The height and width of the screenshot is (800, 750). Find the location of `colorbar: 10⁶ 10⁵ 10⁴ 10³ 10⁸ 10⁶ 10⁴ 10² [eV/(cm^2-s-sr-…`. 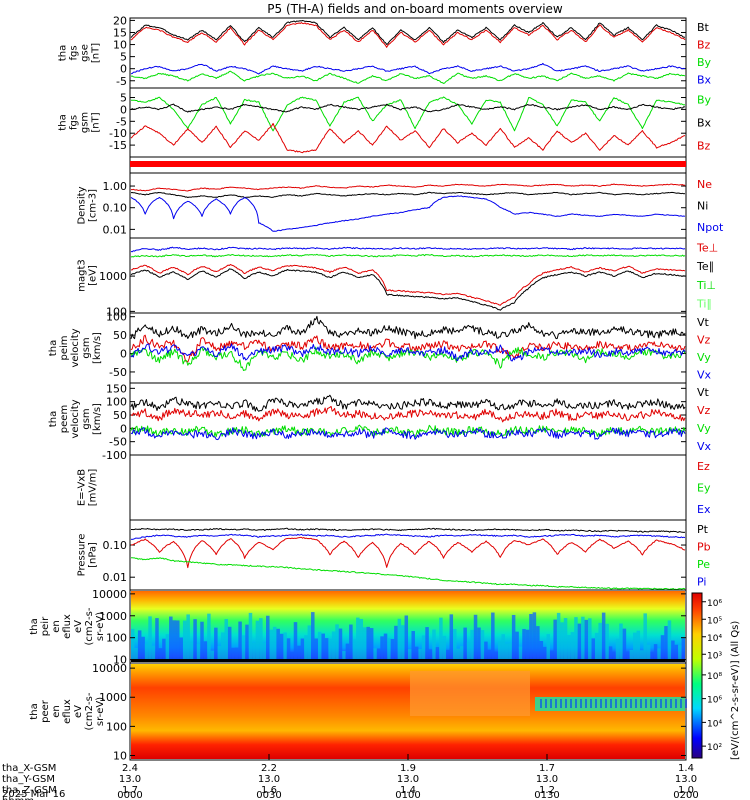

colorbar: 10⁶ 10⁵ 10⁴ 10³ 10⁸ 10⁶ 10⁴ 10² [eV/(cm^2-s-sr-… is located at coordinates (716, 676).